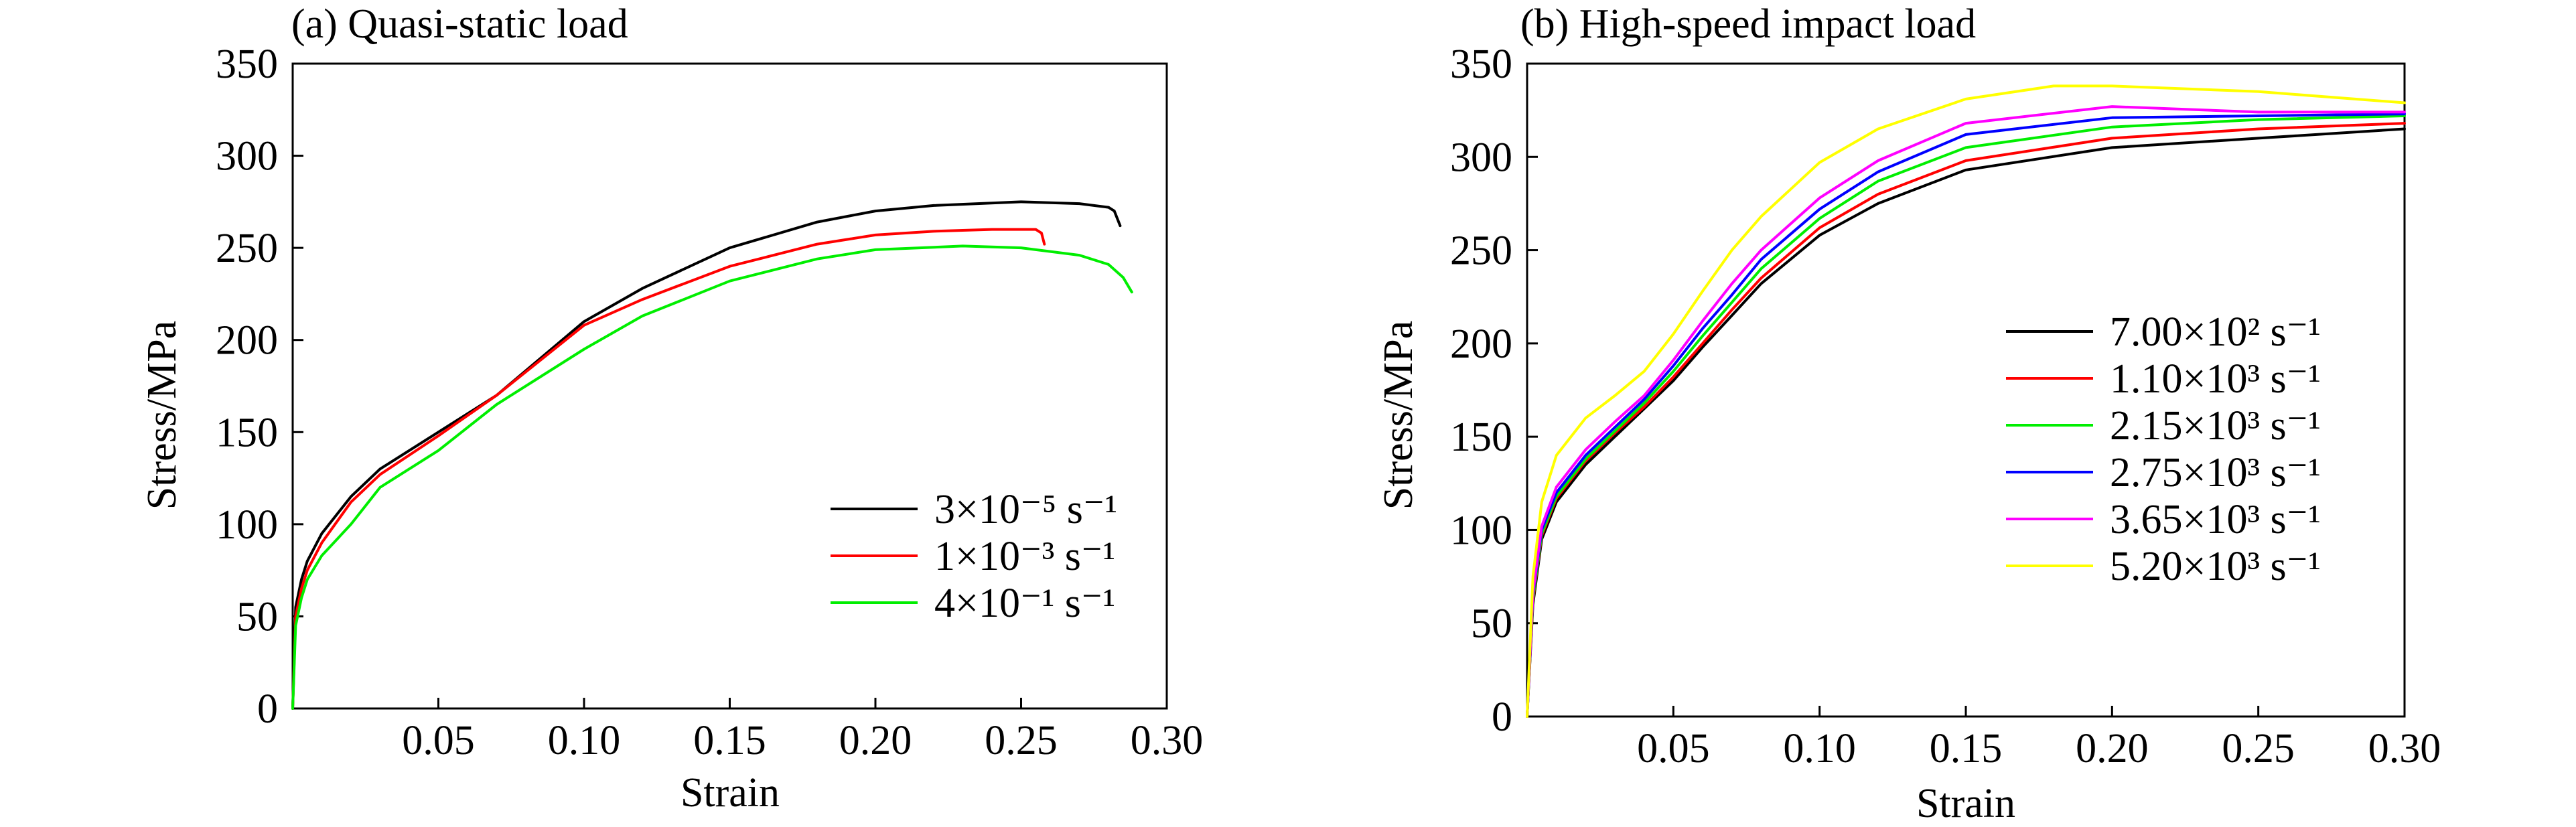 The width and height of the screenshot is (2576, 827). Describe the element at coordinates (2215, 473) in the screenshot. I see `legend-label: 2.75×10³ s⁻¹` at that location.